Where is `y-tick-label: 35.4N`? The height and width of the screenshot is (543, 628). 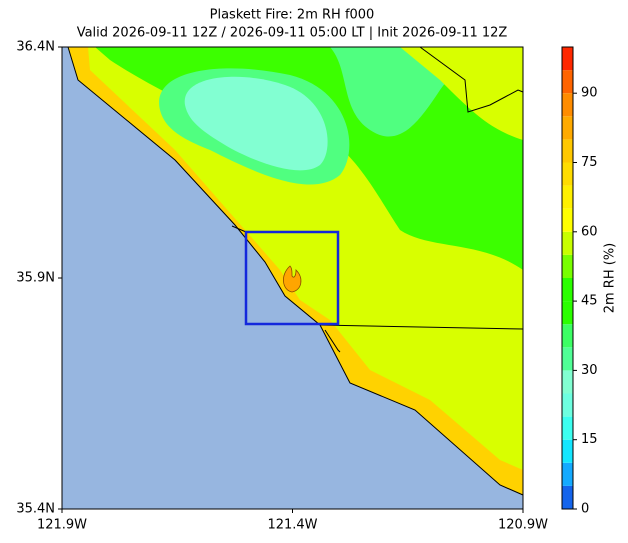 y-tick-label: 35.4N is located at coordinates (35, 509).